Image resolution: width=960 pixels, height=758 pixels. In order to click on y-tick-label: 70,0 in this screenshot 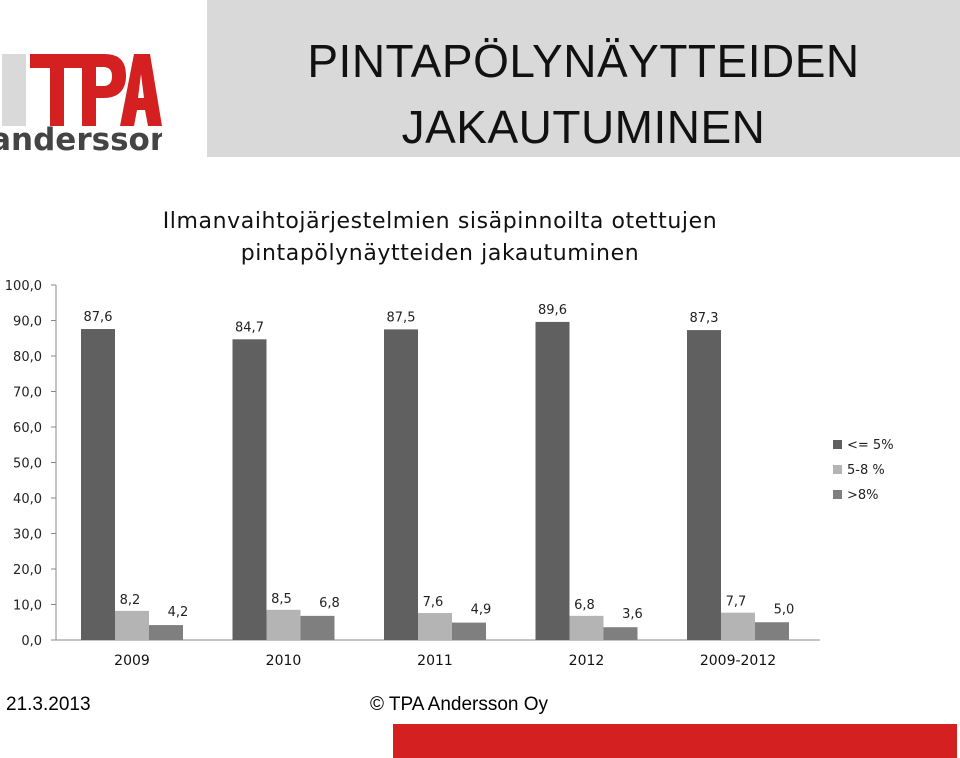, I will do `click(27, 393)`.